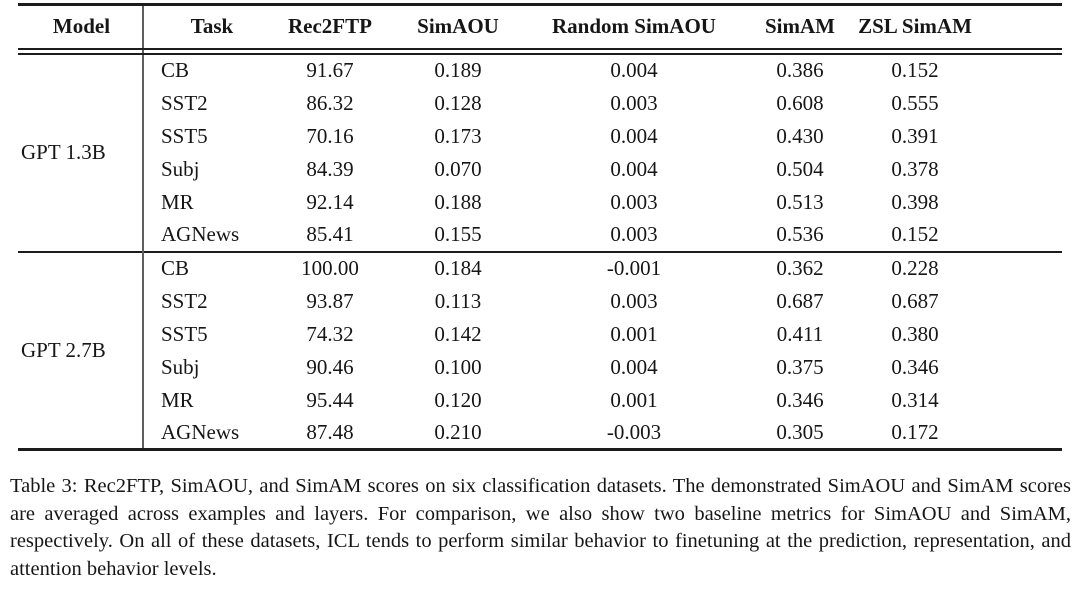 Image resolution: width=1080 pixels, height=594 pixels. Describe the element at coordinates (330, 234) in the screenshot. I see `value-cell: 85.41` at that location.